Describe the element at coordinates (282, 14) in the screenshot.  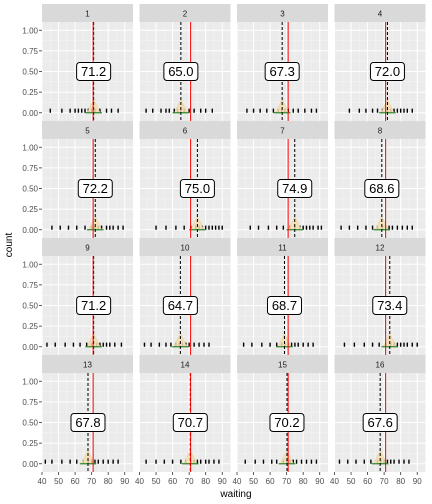
I see `facet-strip-label: 3` at that location.